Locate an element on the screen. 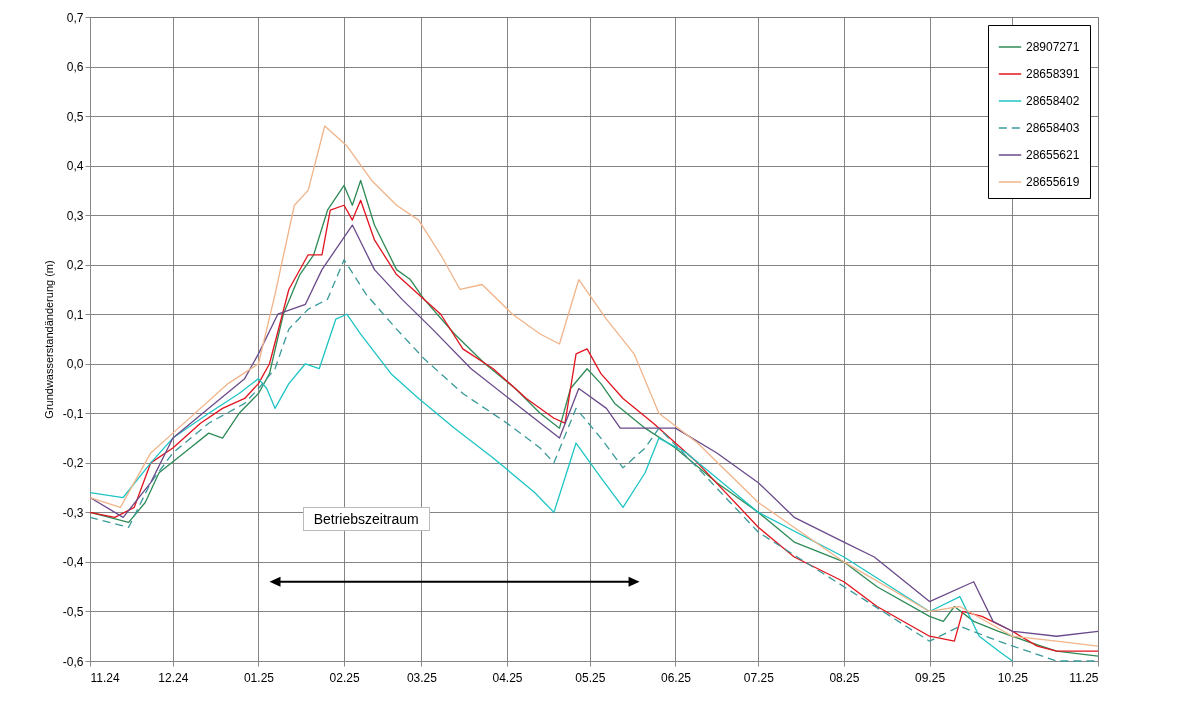 The height and width of the screenshot is (702, 1192). y-tick-label: -0,6 is located at coordinates (73, 661).